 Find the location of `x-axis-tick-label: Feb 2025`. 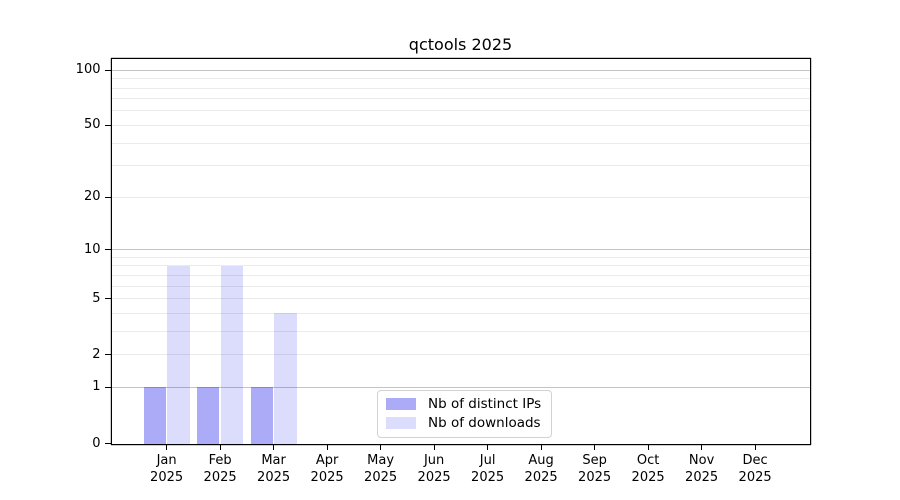

x-axis-tick-label: Feb 2025 is located at coordinates (220, 468).